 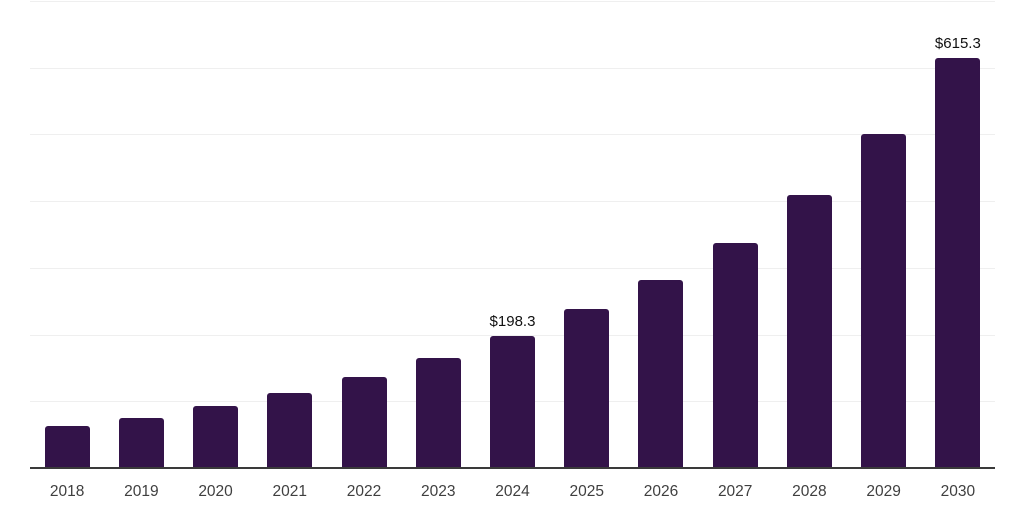 What do you see at coordinates (587, 388) in the screenshot?
I see `bar-2025` at bounding box center [587, 388].